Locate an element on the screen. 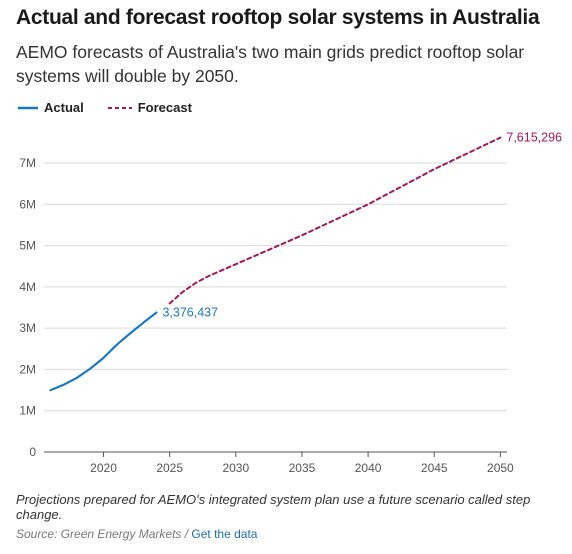  legend-item-forecast: Forecast is located at coordinates (149, 107).